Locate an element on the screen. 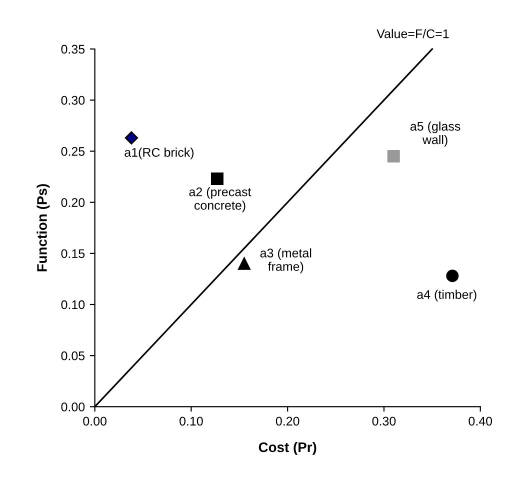  y-tick-label: 0.20 is located at coordinates (73, 202).